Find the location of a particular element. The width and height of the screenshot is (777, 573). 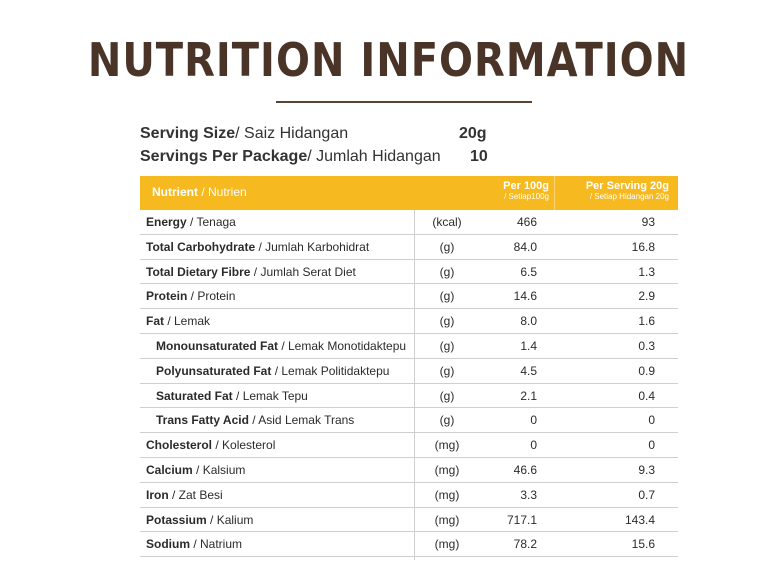

header-nutrient-rest: / Nutrien is located at coordinates (222, 192).